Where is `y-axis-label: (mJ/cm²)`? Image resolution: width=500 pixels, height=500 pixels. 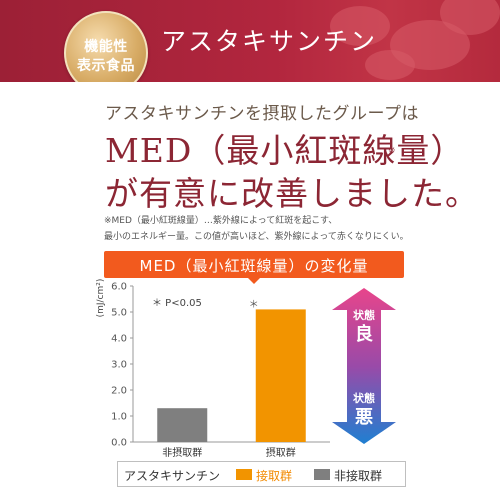
y-axis-label: (mJ/cm²) is located at coordinates (101, 298).